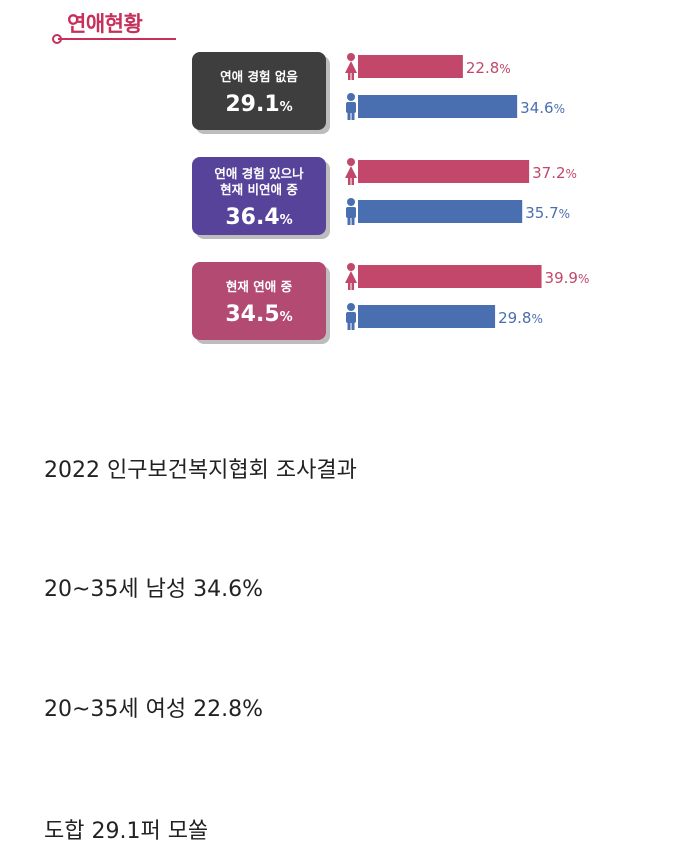 This screenshot has width=694, height=856. What do you see at coordinates (542, 108) in the screenshot?
I see `bar-value-label: 34.6%` at bounding box center [542, 108].